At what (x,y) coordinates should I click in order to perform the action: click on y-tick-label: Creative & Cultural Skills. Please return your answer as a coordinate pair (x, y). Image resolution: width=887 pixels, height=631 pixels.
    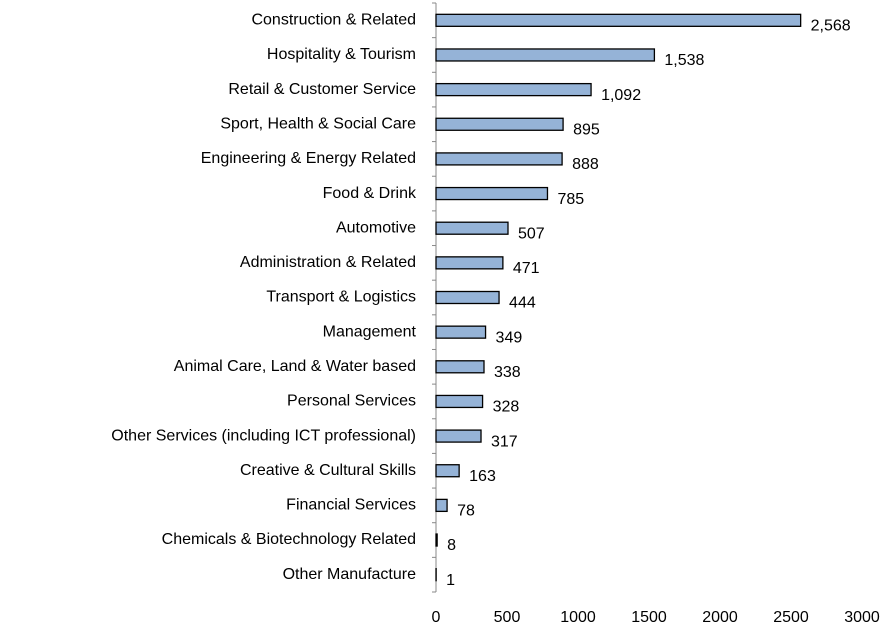
    Looking at the image, I should click on (328, 470).